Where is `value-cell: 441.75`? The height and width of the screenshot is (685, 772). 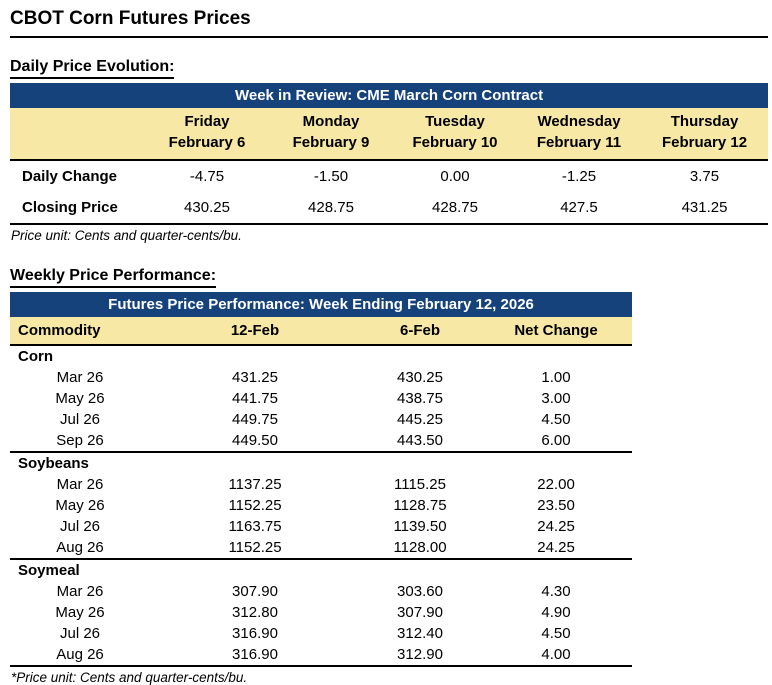
value-cell: 441.75 is located at coordinates (255, 398).